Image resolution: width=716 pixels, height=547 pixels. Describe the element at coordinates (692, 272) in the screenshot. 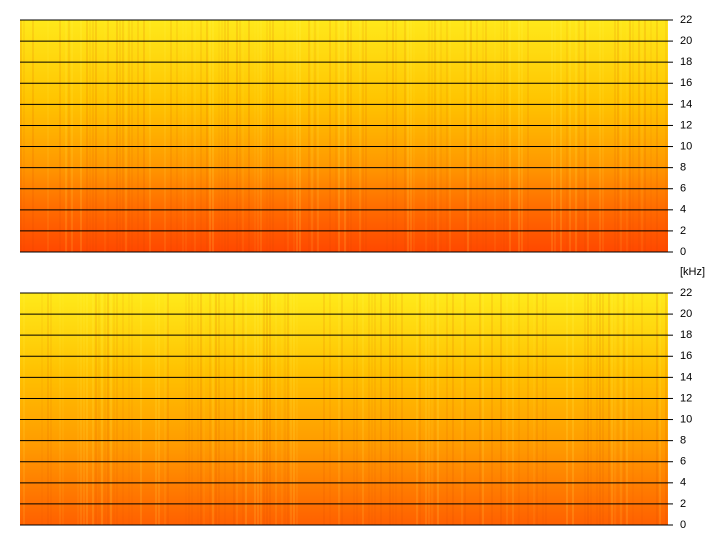

I see `y-axis-label: [kHz]` at that location.